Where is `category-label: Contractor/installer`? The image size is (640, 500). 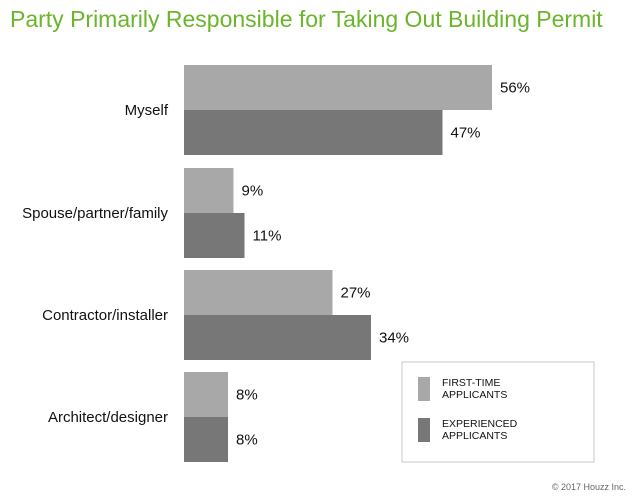 category-label: Contractor/installer is located at coordinates (105, 315).